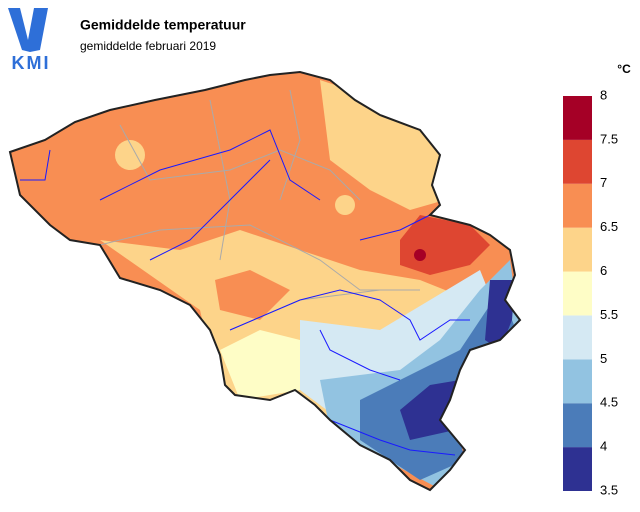 This screenshot has height=512, width=640. Describe the element at coordinates (609, 138) in the screenshot. I see `legend-tick-label: 7.5` at that location.